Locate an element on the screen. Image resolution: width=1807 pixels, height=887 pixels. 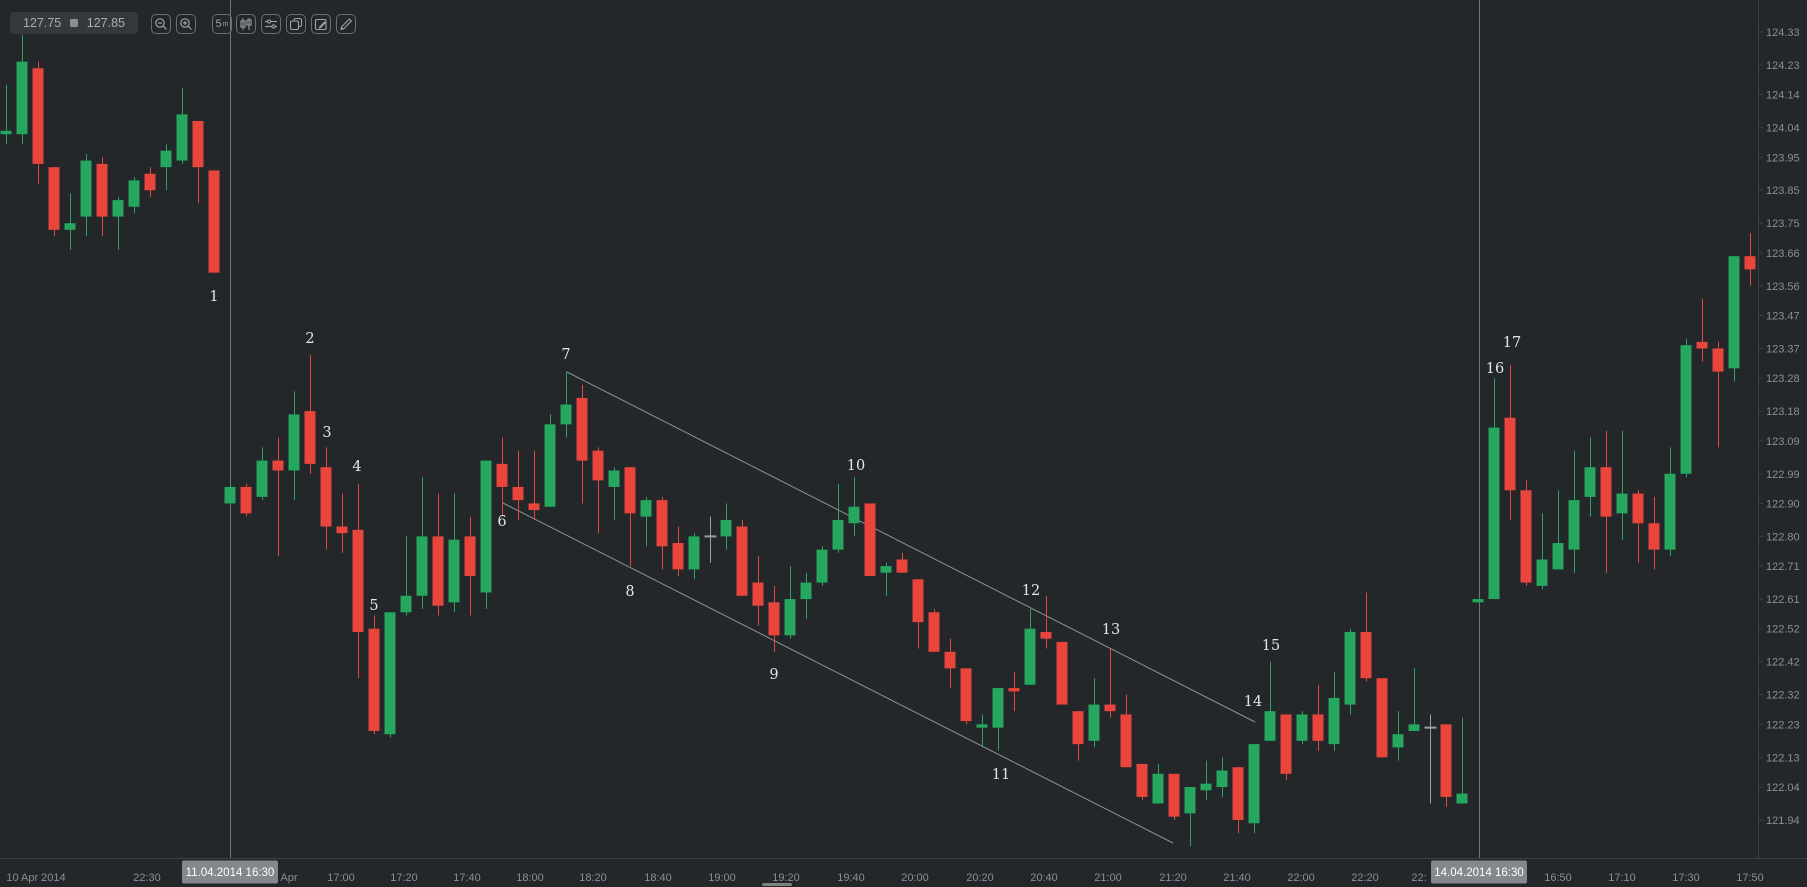
time-tick-label: 17:00 is located at coordinates (341, 878).